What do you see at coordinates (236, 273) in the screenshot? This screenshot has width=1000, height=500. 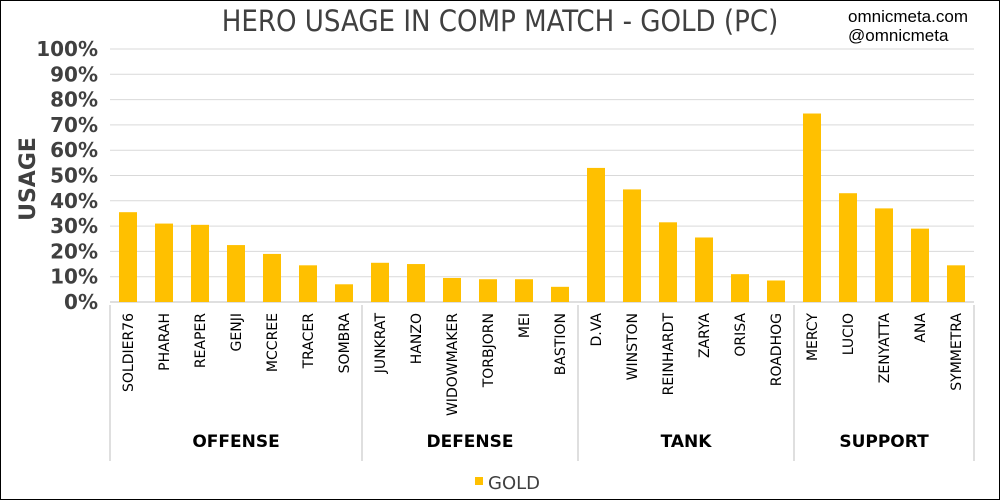 I see `bar-genji` at bounding box center [236, 273].